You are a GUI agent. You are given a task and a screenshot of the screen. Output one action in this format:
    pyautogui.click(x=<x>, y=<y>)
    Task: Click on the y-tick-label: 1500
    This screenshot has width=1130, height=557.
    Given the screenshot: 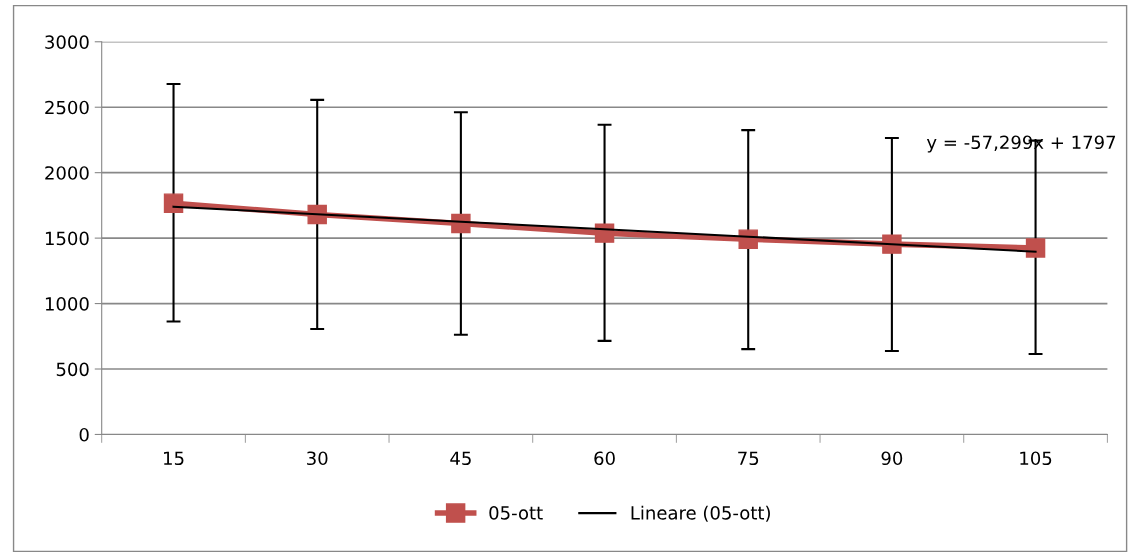 What is the action you would take?
    pyautogui.click(x=67, y=238)
    